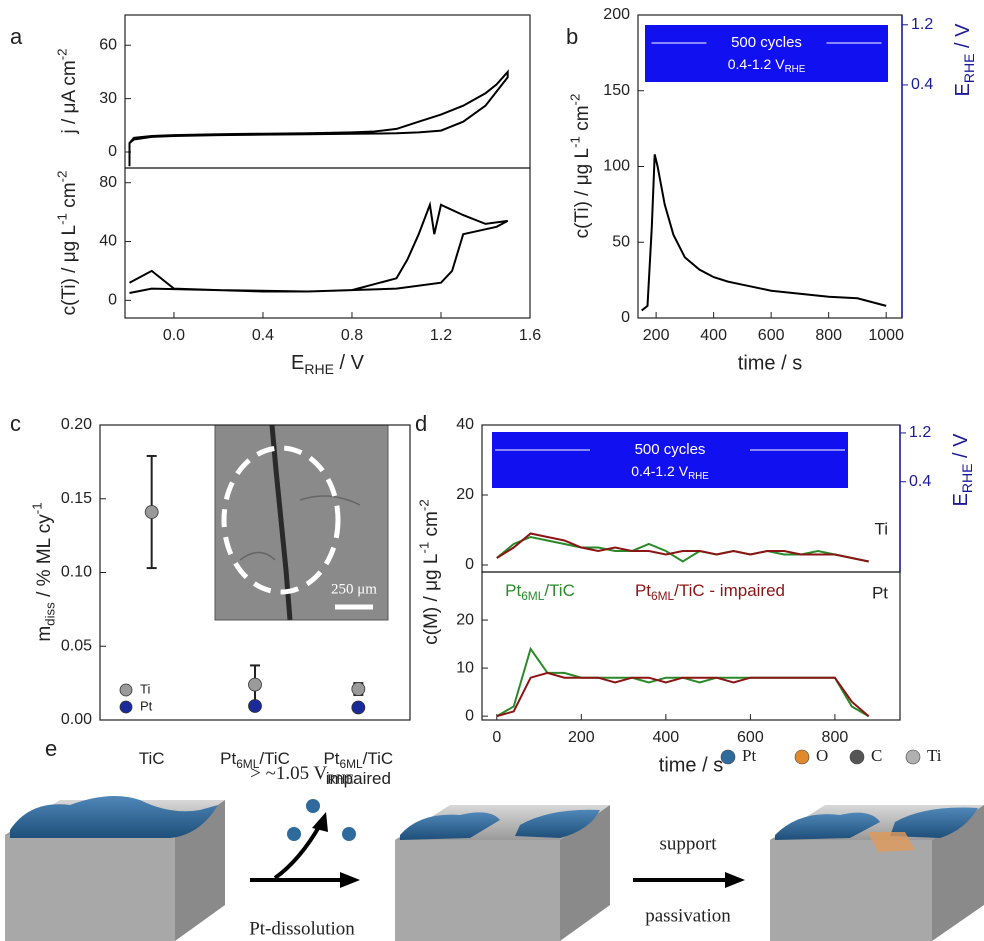  What do you see at coordinates (15, 423) in the screenshot?
I see `panel-label: c` at bounding box center [15, 423].